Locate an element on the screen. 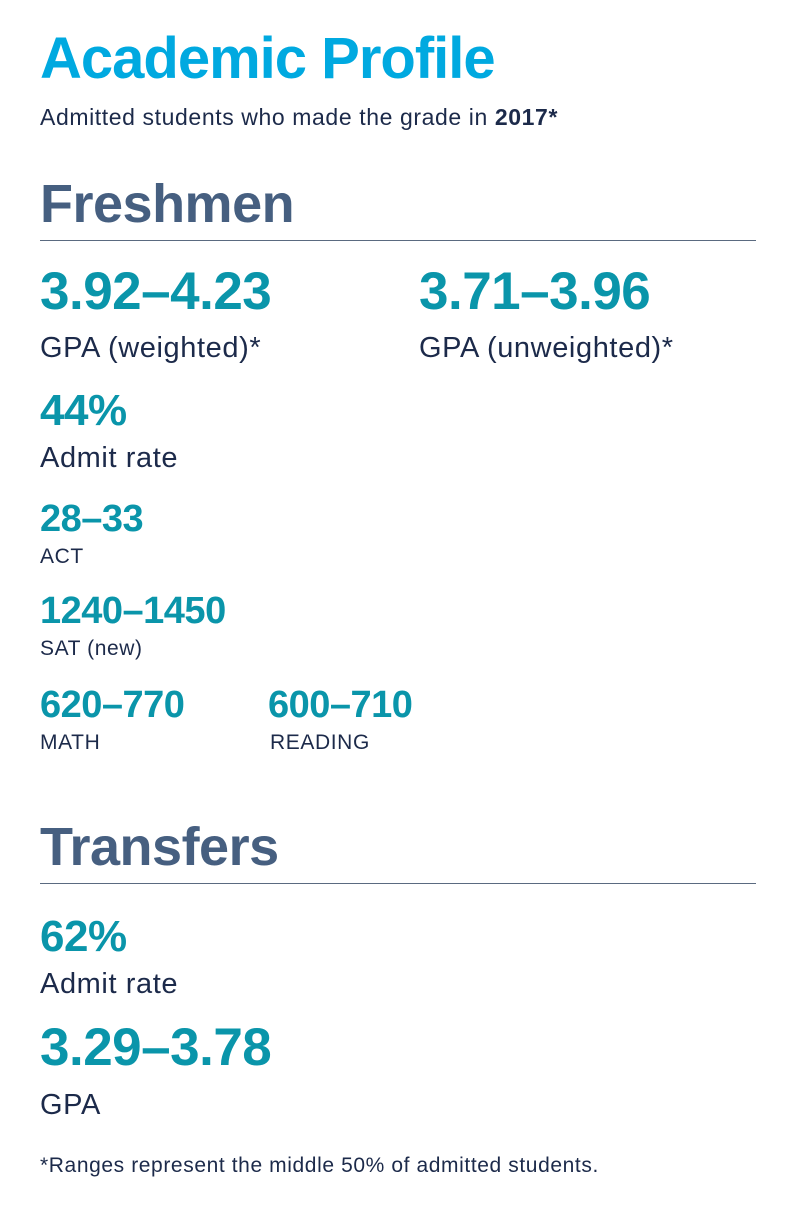 This screenshot has height=1220, width=801. freshmen-admit-rate-value: 44% is located at coordinates (83, 410).